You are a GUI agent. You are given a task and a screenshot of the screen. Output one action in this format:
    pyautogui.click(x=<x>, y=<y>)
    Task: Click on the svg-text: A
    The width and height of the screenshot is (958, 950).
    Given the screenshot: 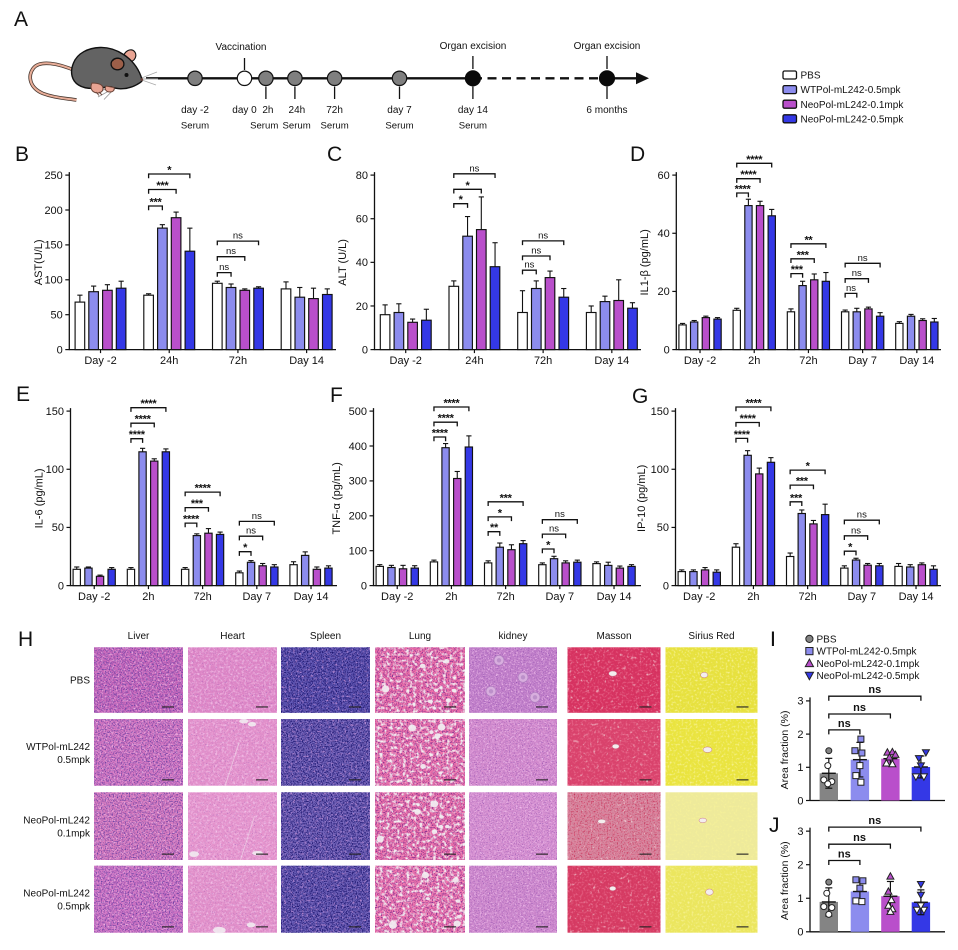 What is the action you would take?
    pyautogui.click(x=21, y=19)
    